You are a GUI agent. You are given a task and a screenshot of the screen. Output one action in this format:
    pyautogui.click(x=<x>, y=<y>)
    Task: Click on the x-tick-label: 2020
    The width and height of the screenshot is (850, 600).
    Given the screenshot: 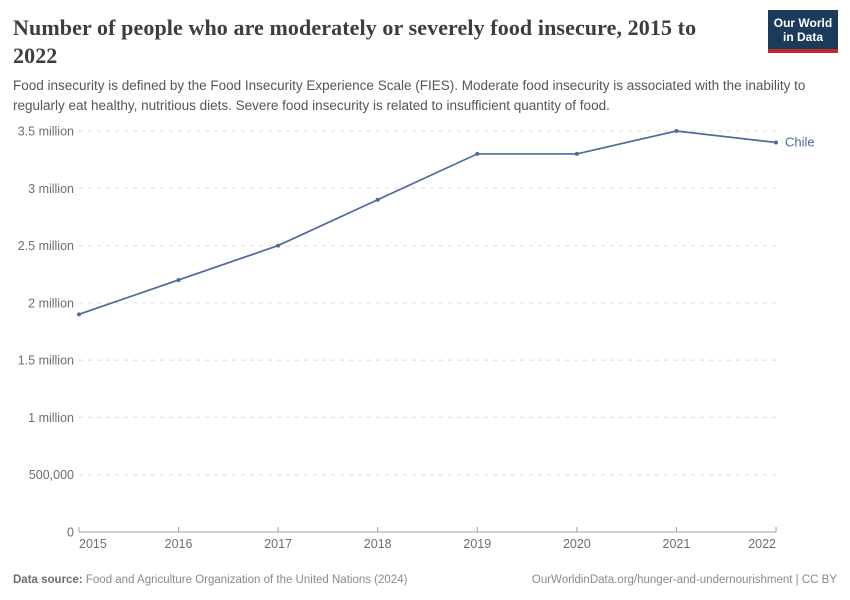 What is the action you would take?
    pyautogui.click(x=577, y=544)
    